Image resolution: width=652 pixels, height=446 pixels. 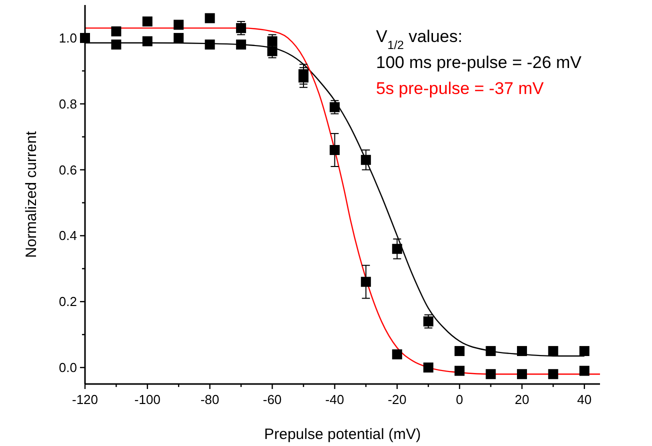 I want to click on x-tick-label: 20, so click(x=522, y=399).